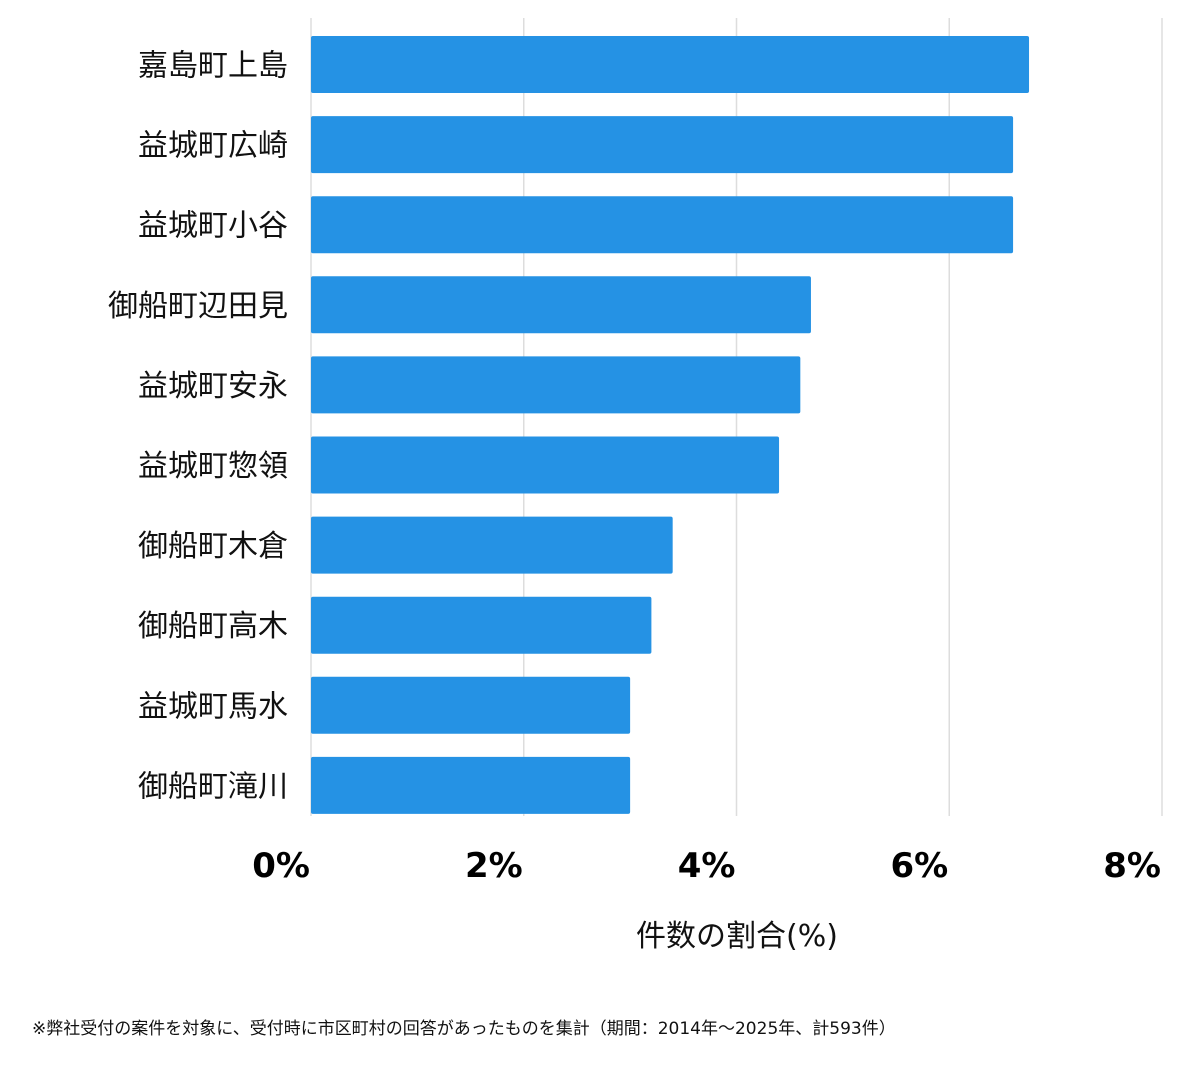  Describe the element at coordinates (213, 146) in the screenshot. I see `category-label: 益城町広崎` at that location.